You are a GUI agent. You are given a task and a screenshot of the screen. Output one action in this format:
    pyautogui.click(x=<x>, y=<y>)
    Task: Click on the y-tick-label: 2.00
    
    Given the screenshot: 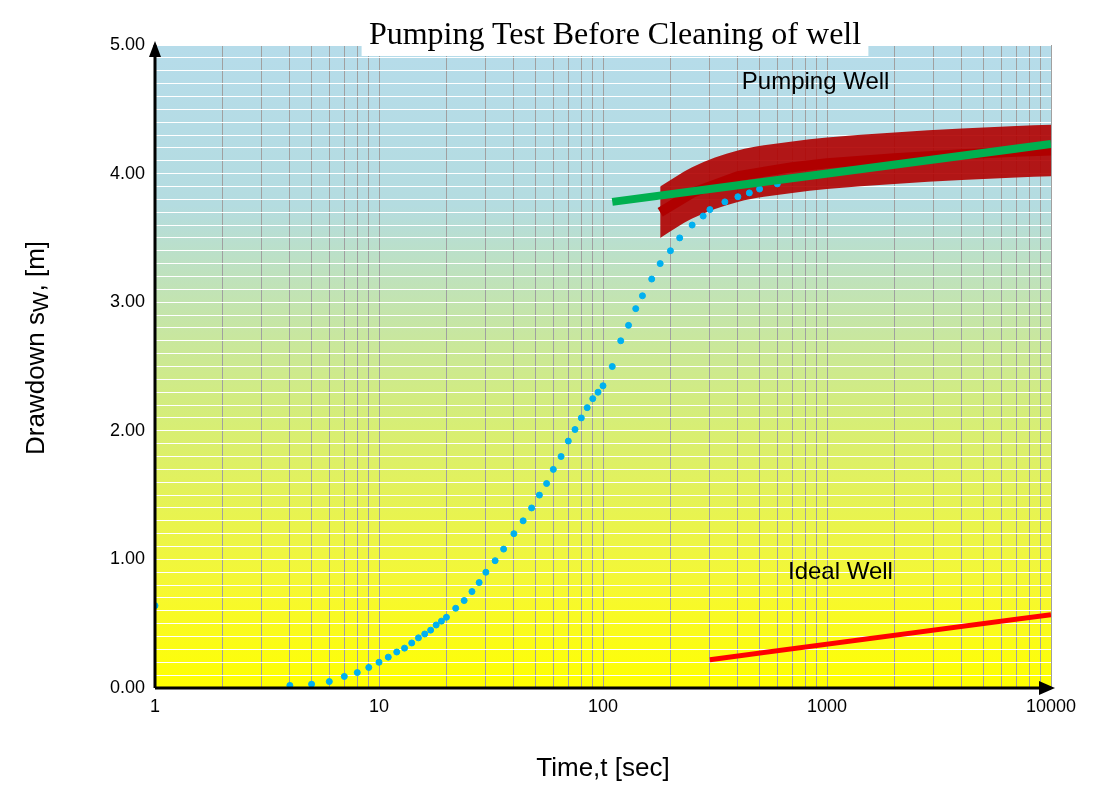 What is the action you would take?
    pyautogui.click(x=127, y=429)
    